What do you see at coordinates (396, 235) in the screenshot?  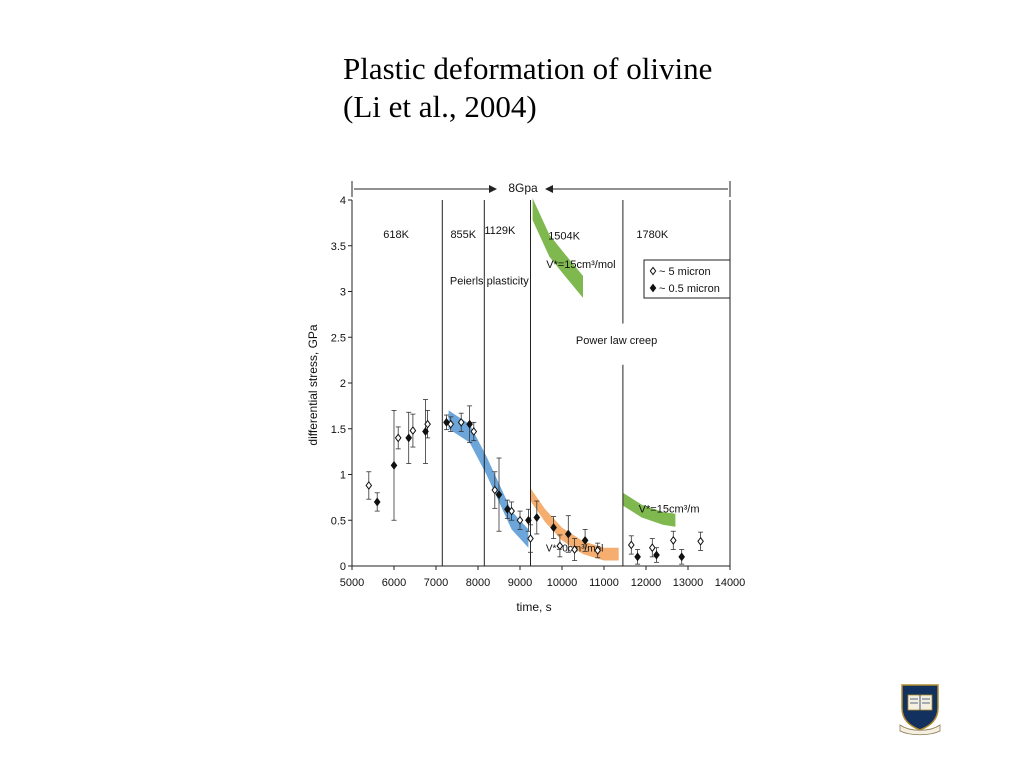 I see `temperature-label: 618K` at bounding box center [396, 235].